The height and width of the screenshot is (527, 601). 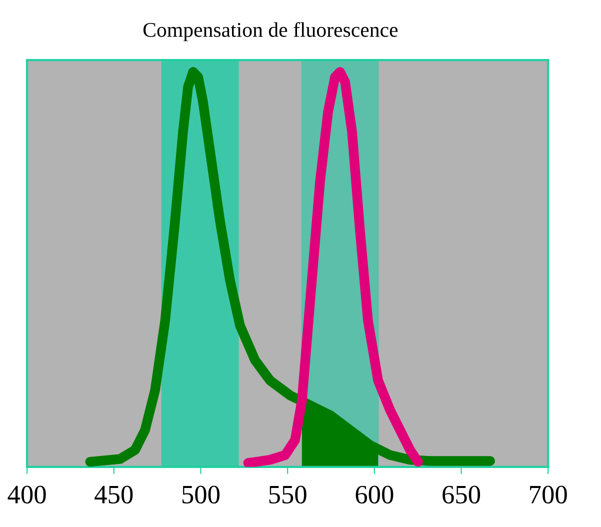 I want to click on x-tick-label: 700, so click(x=548, y=495).